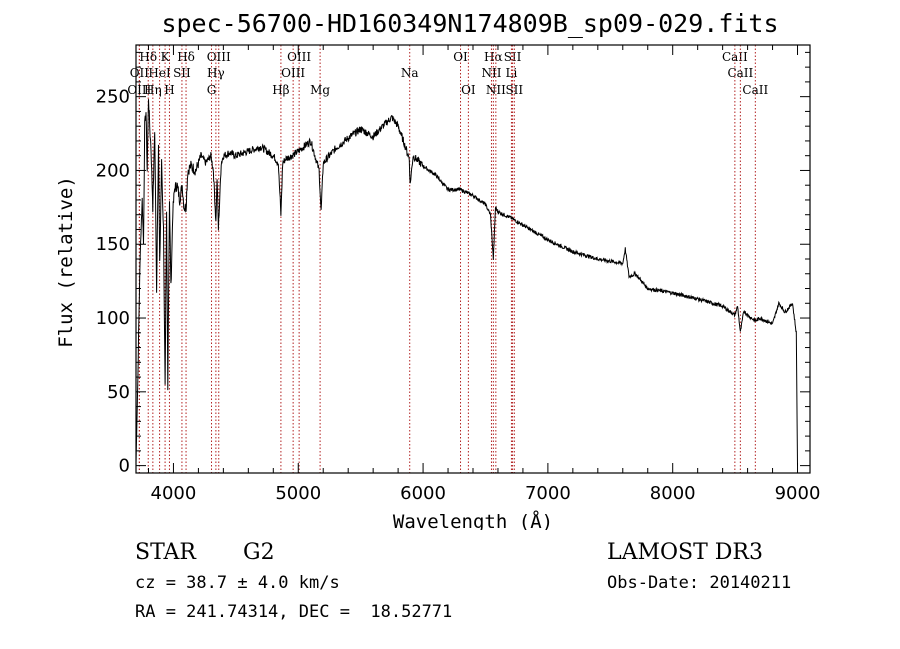 This screenshot has height=649, width=900. Describe the element at coordinates (113, 97) in the screenshot. I see `y-tick-label: 250` at that location.